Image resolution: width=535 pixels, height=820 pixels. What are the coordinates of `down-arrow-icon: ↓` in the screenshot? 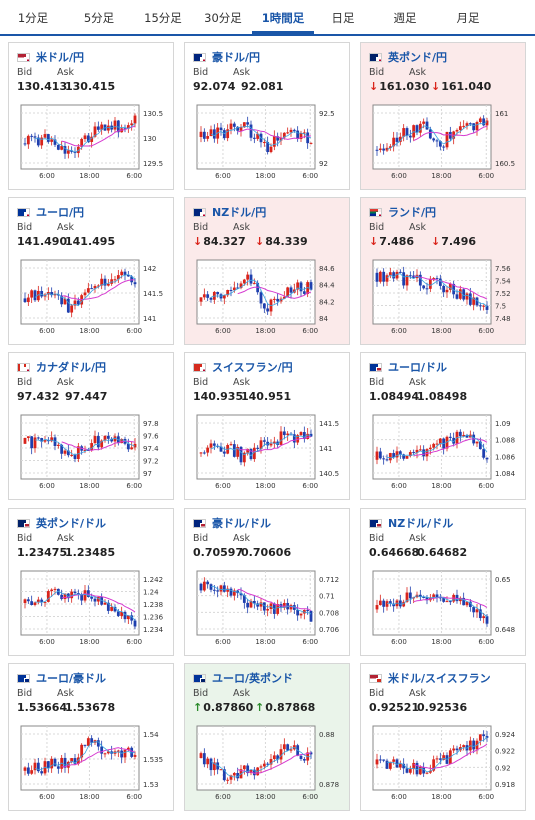 It's located at (374, 86).